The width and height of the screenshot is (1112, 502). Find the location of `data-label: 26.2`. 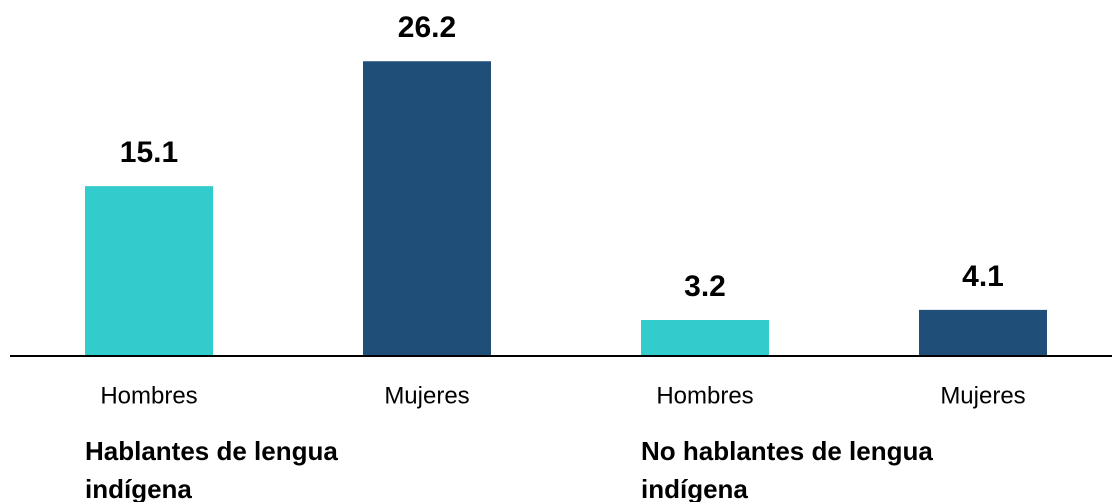

data-label: 26.2 is located at coordinates (427, 27).